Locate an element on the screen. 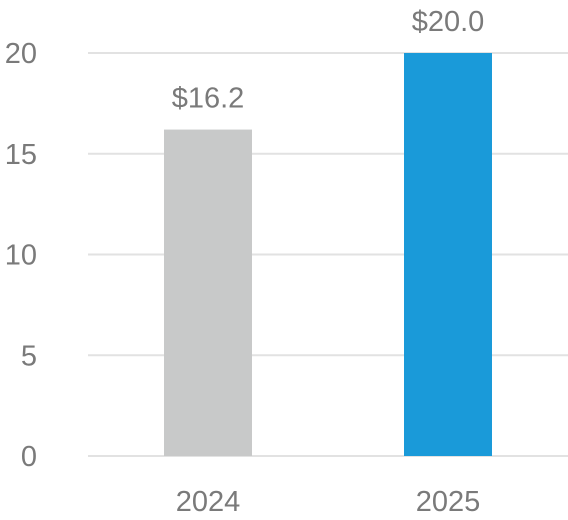 Image resolution: width=568 pixels, height=520 pixels. y-tick-label-10: 10 is located at coordinates (21, 256).